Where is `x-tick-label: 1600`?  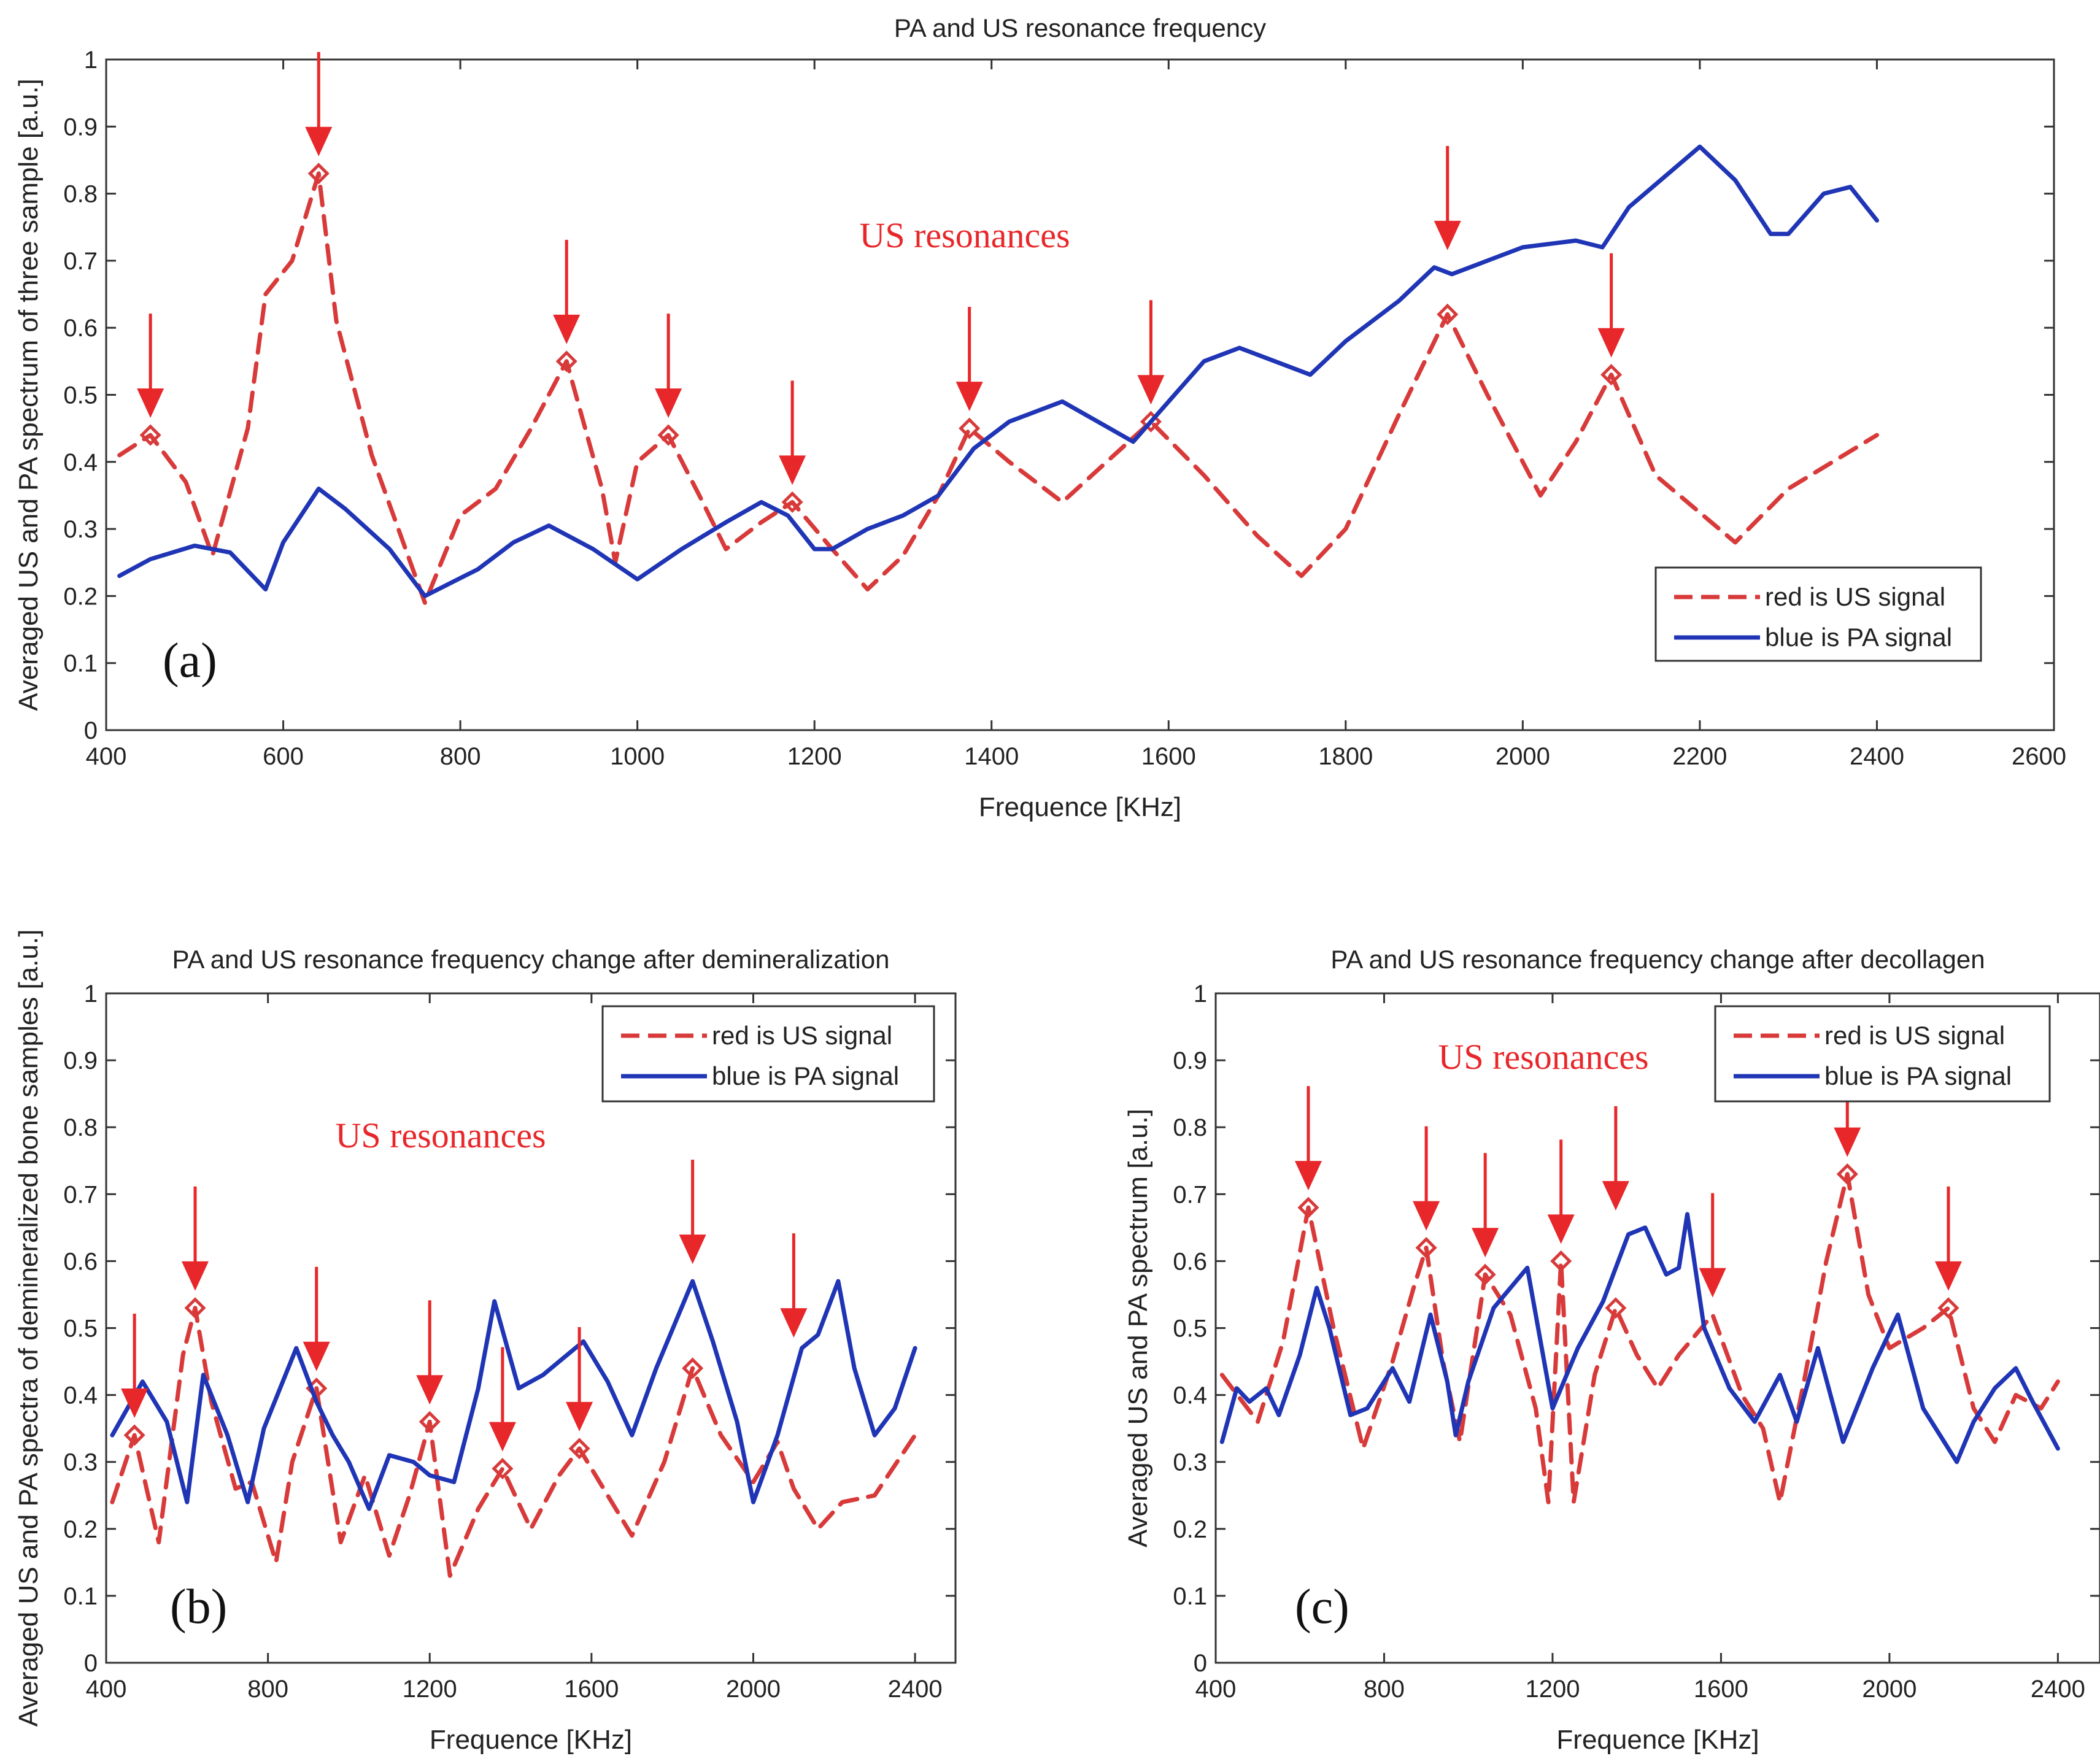 x-tick-label: 1600 is located at coordinates (1168, 756).